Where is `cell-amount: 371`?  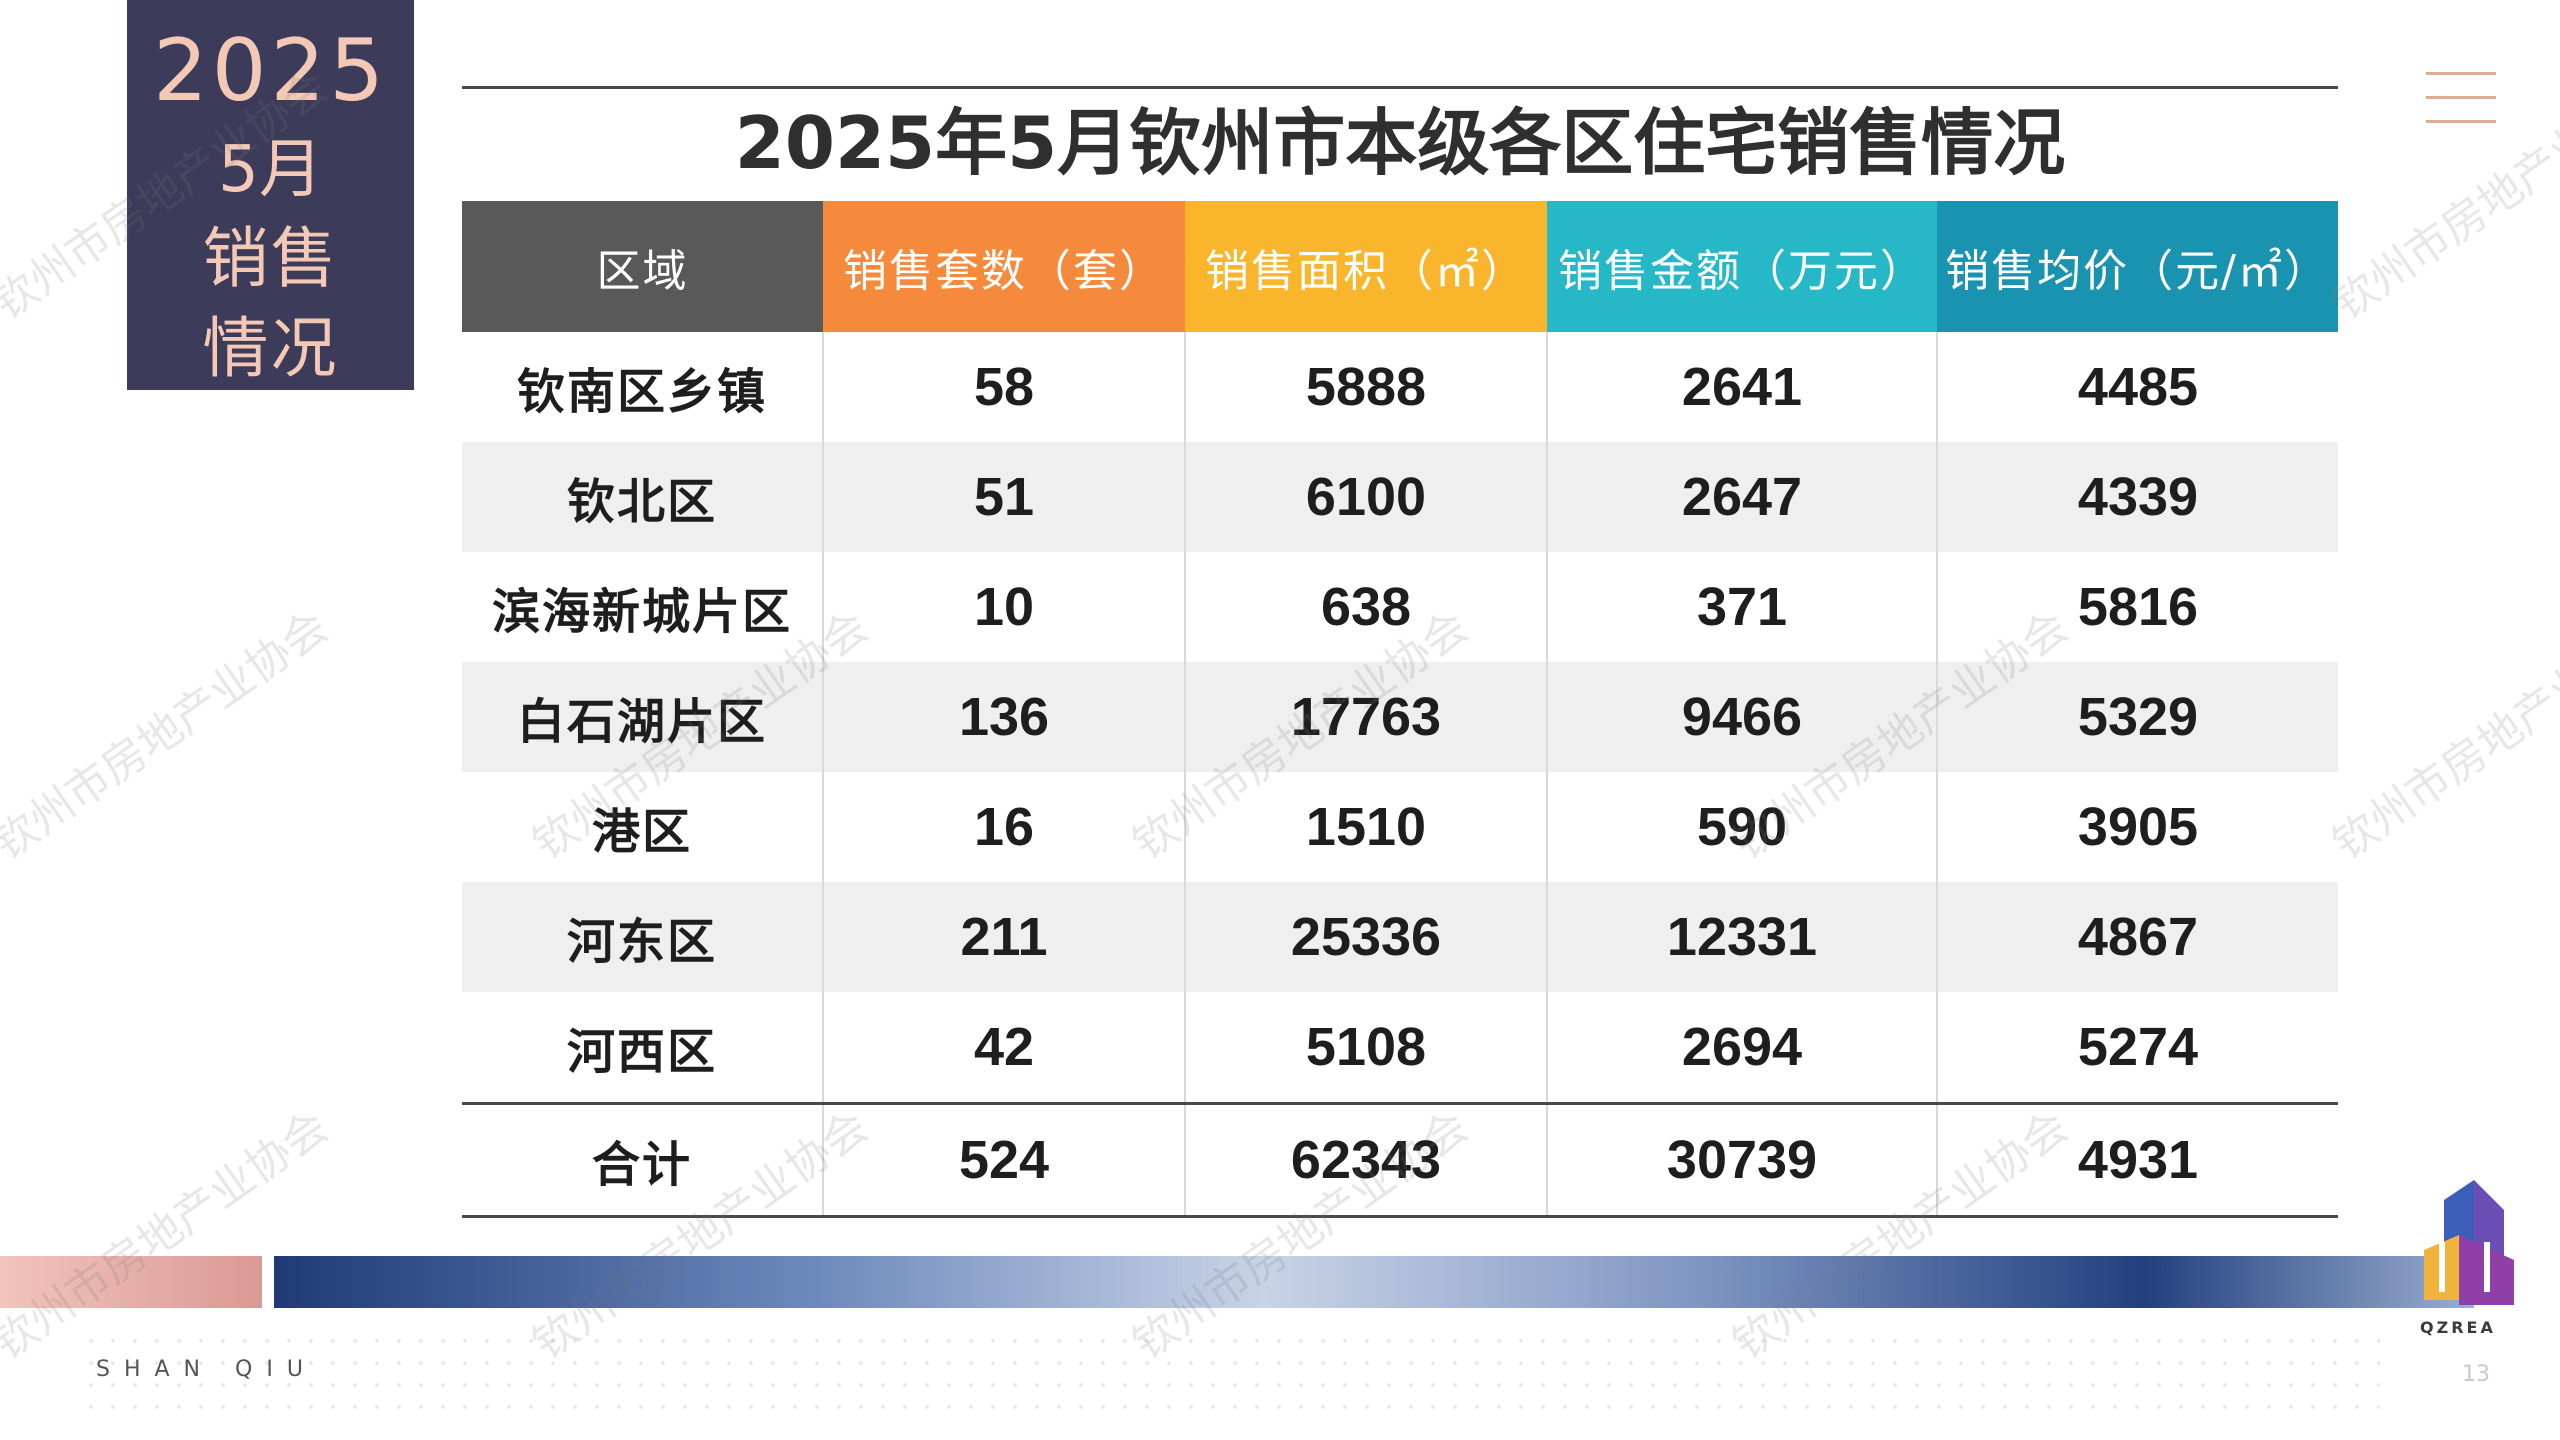
cell-amount: 371 is located at coordinates (1742, 607).